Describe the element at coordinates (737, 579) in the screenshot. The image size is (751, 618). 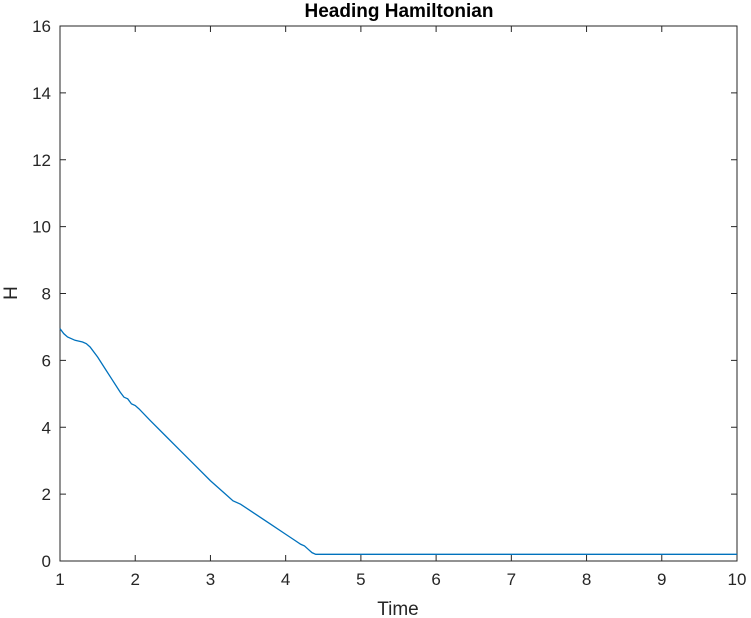
I see `x-tick-label: 10` at that location.